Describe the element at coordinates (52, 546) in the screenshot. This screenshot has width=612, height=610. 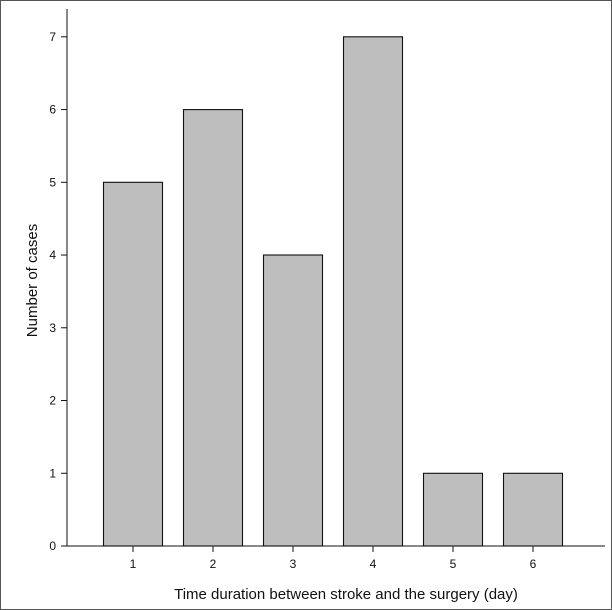
I see `y-tick-label-0: 0` at that location.